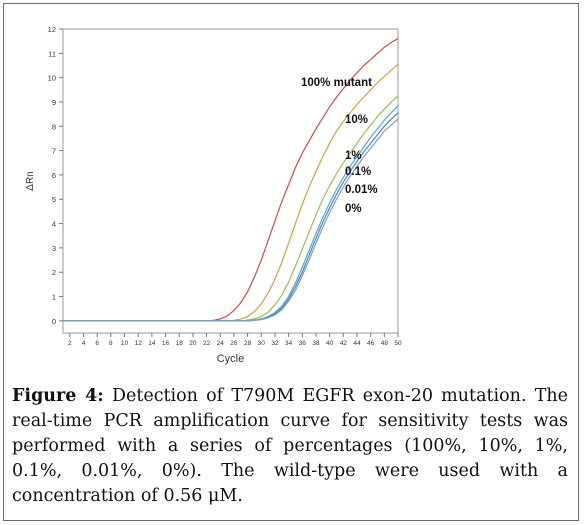  What do you see at coordinates (336, 83) in the screenshot?
I see `series-label: 100% mutant` at bounding box center [336, 83].